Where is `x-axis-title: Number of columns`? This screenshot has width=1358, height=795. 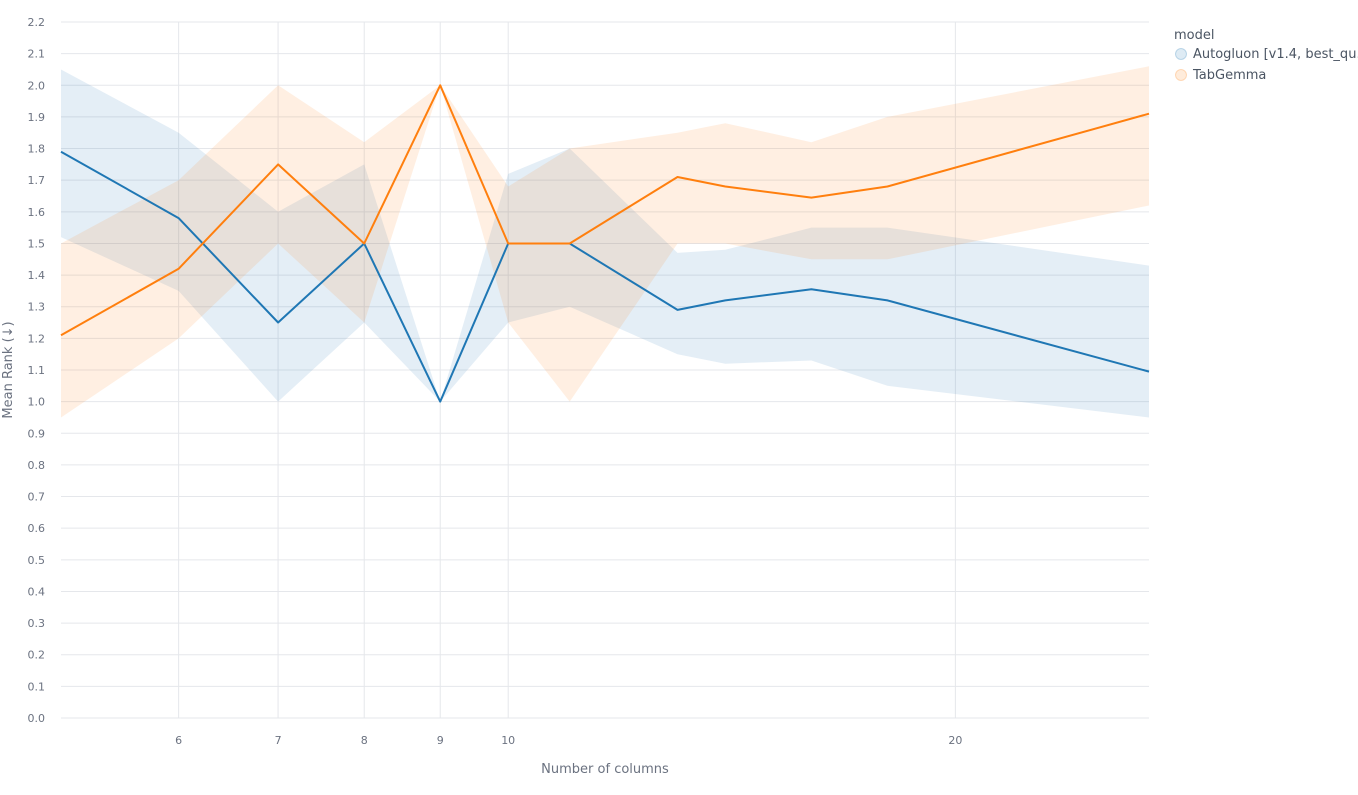
x-axis-title: Number of columns is located at coordinates (605, 769).